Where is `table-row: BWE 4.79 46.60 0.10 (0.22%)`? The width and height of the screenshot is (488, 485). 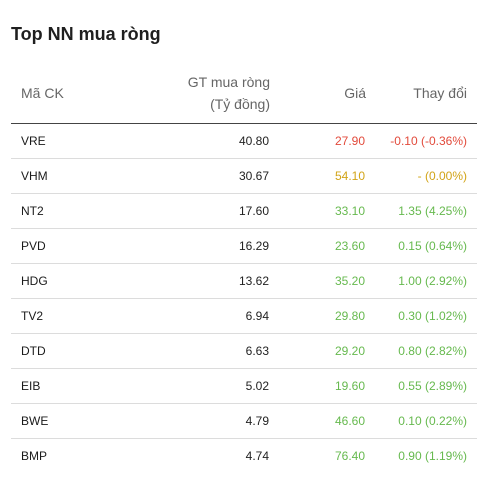 table-row: BWE 4.79 46.60 0.10 (0.22%) is located at coordinates (244, 421).